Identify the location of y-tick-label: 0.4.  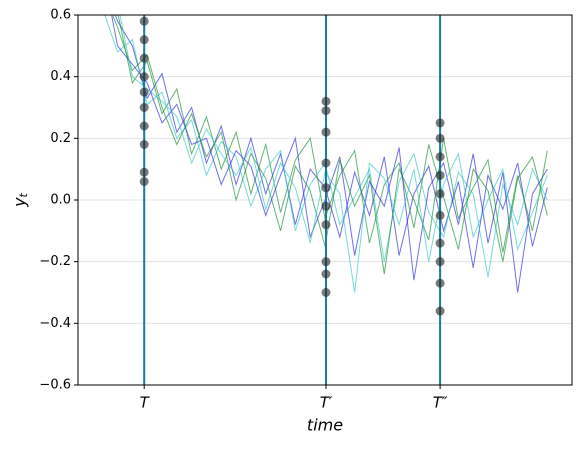
(60, 76).